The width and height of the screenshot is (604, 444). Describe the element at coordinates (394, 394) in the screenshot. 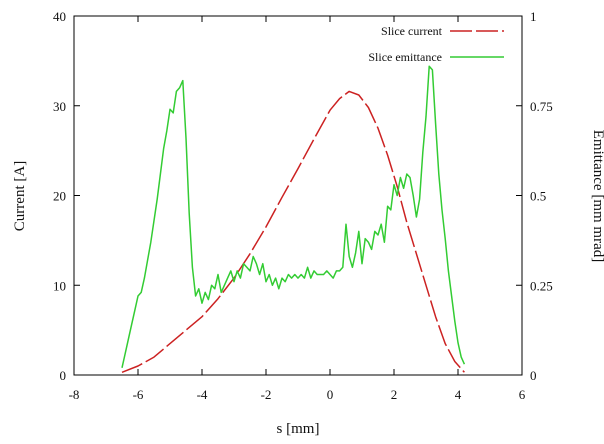

I see `x-tick-label: 2` at that location.